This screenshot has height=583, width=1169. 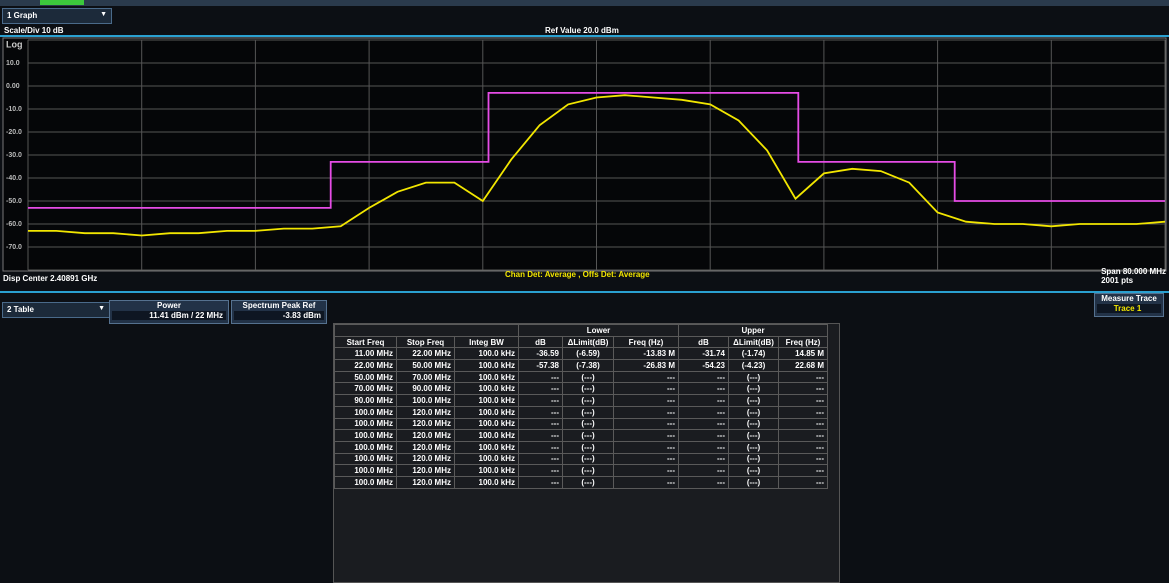 What do you see at coordinates (540, 365) in the screenshot?
I see `table-cell: -57.38` at bounding box center [540, 365].